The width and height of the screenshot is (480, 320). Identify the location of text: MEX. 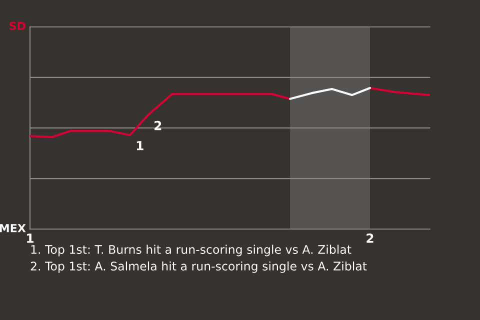
(13, 228).